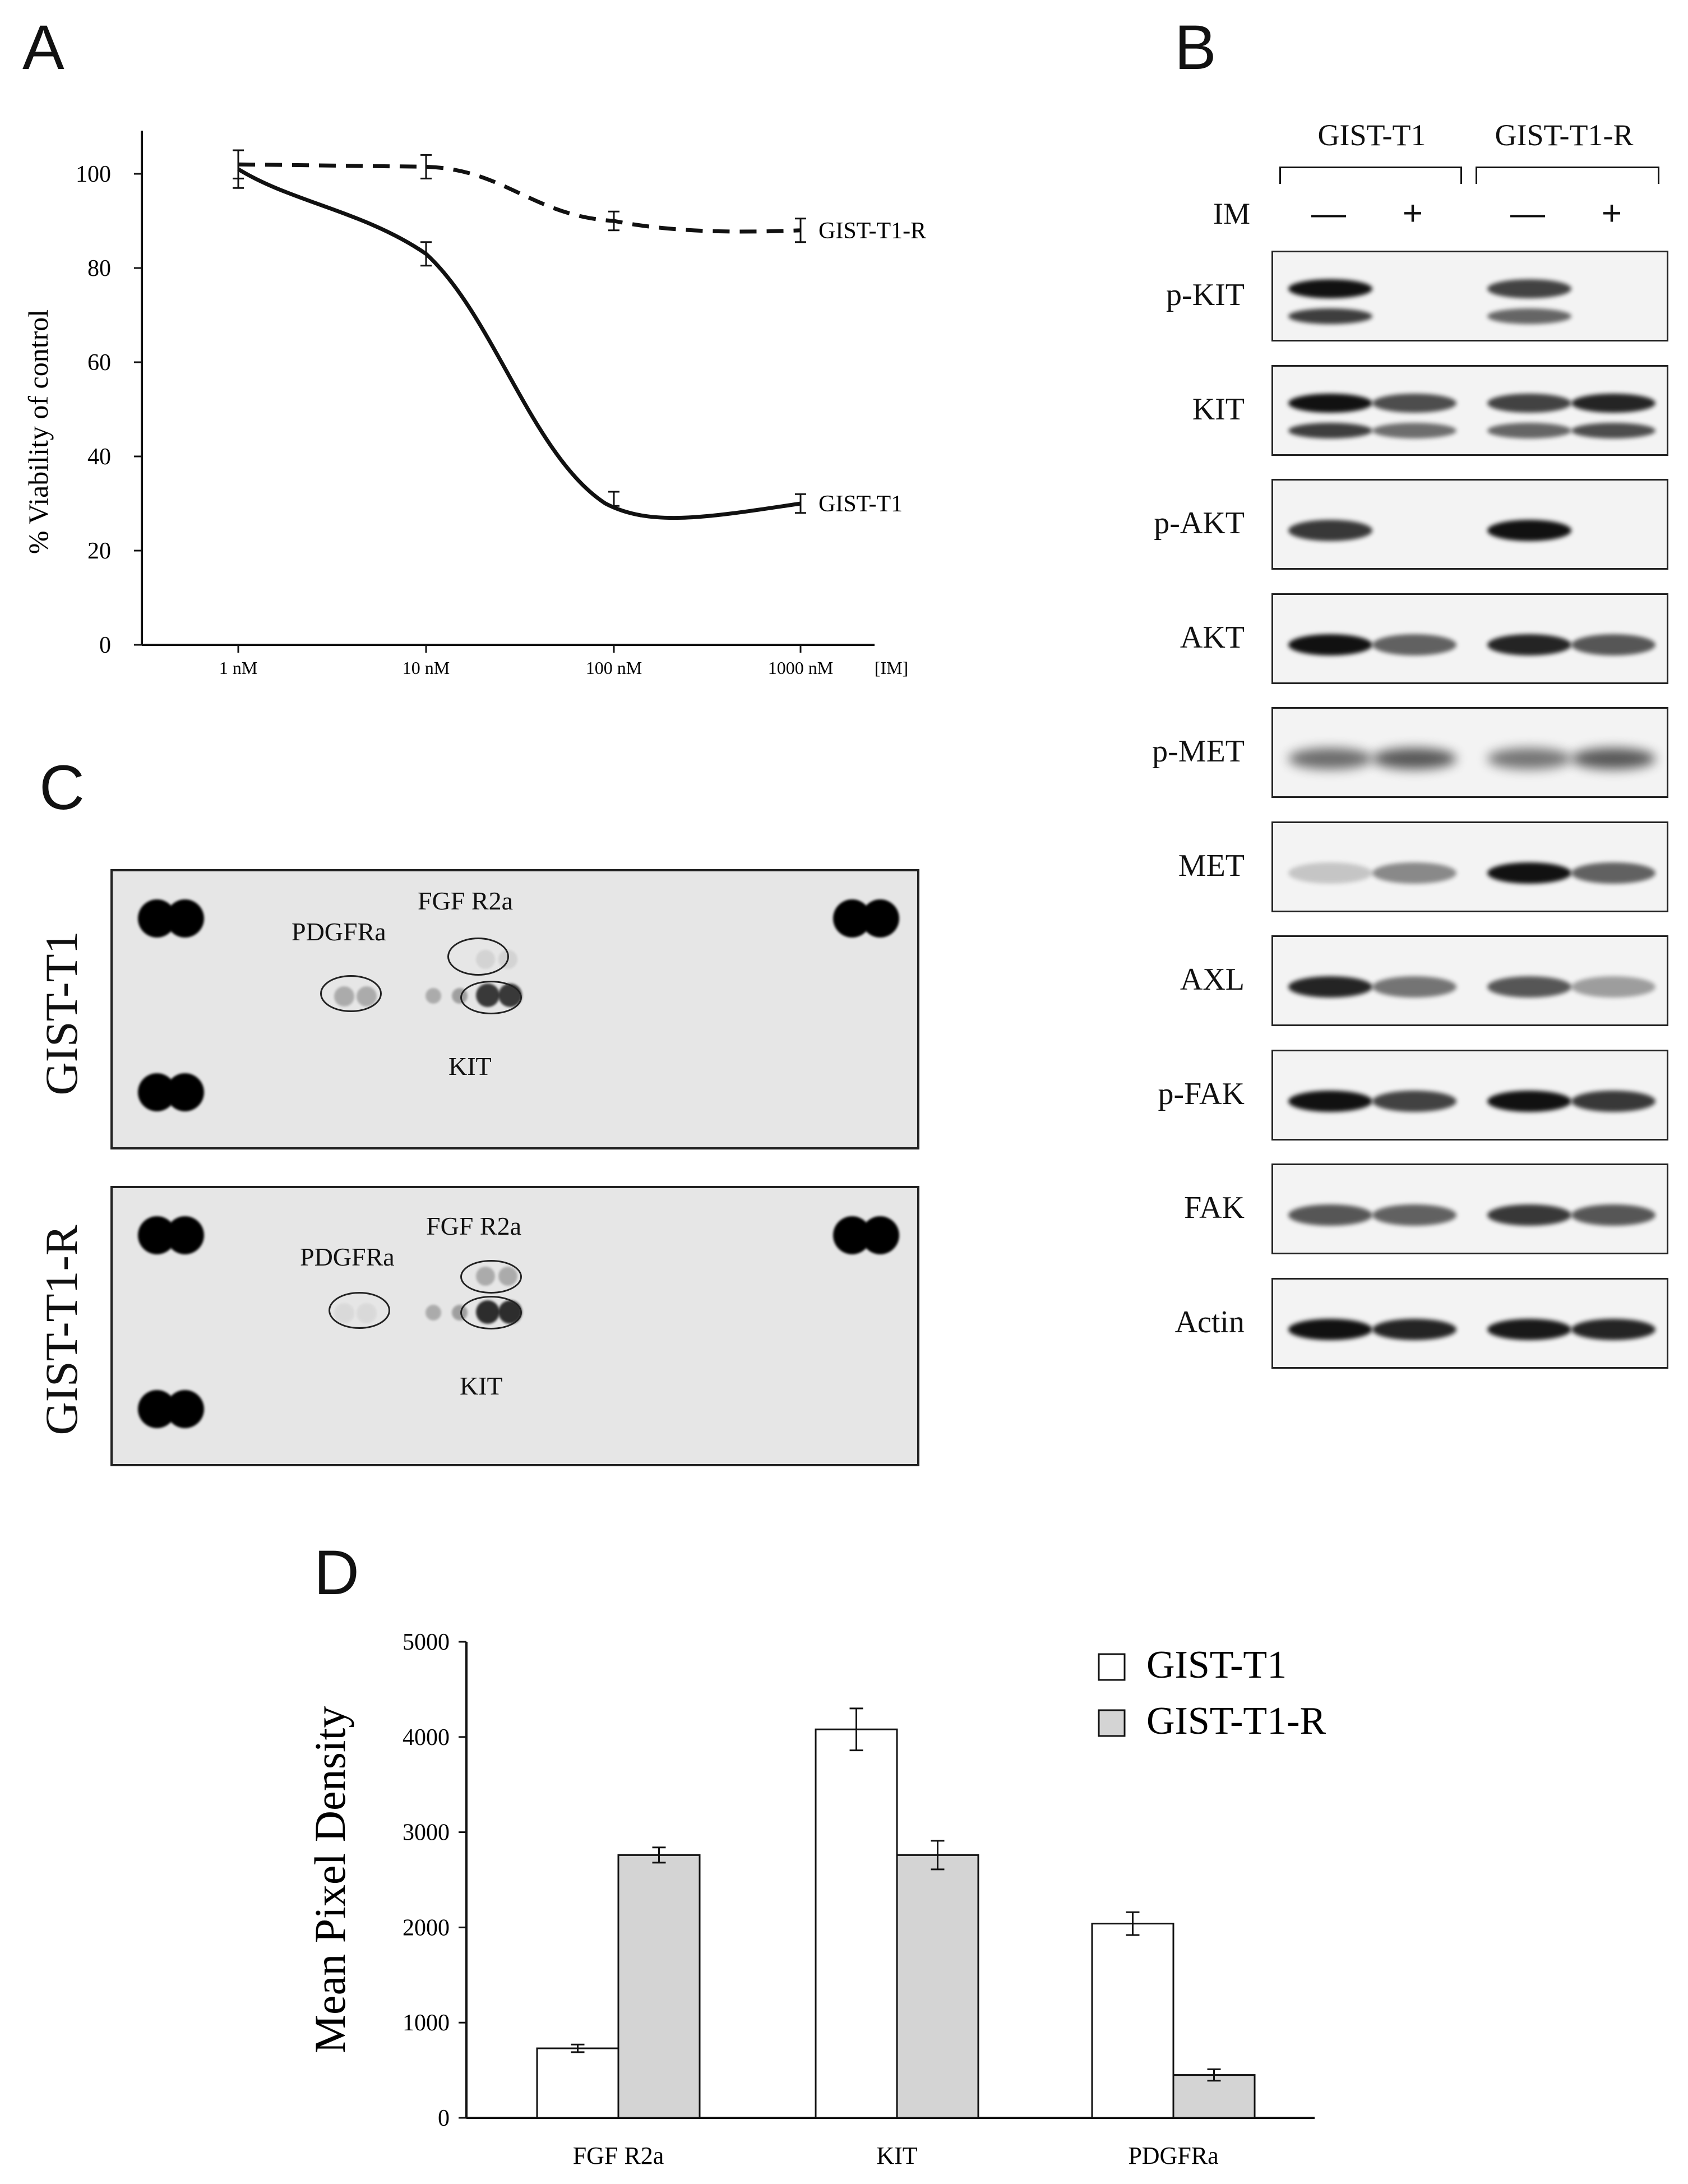 This screenshot has height=2184, width=1688. I want to click on y-tick-label: 5000, so click(427, 1642).